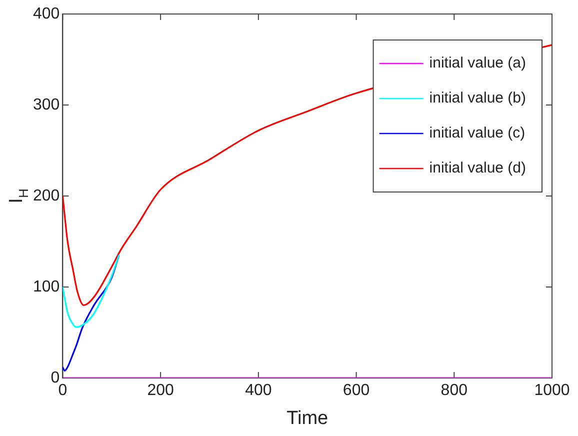 The image size is (578, 436). Describe the element at coordinates (160, 391) in the screenshot. I see `x-tick-label: 200` at that location.